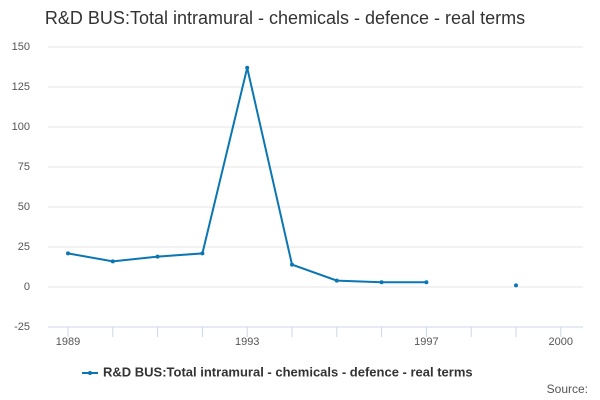 The image size is (600, 400). Describe the element at coordinates (21, 127) in the screenshot. I see `y-tick-label: 100` at that location.